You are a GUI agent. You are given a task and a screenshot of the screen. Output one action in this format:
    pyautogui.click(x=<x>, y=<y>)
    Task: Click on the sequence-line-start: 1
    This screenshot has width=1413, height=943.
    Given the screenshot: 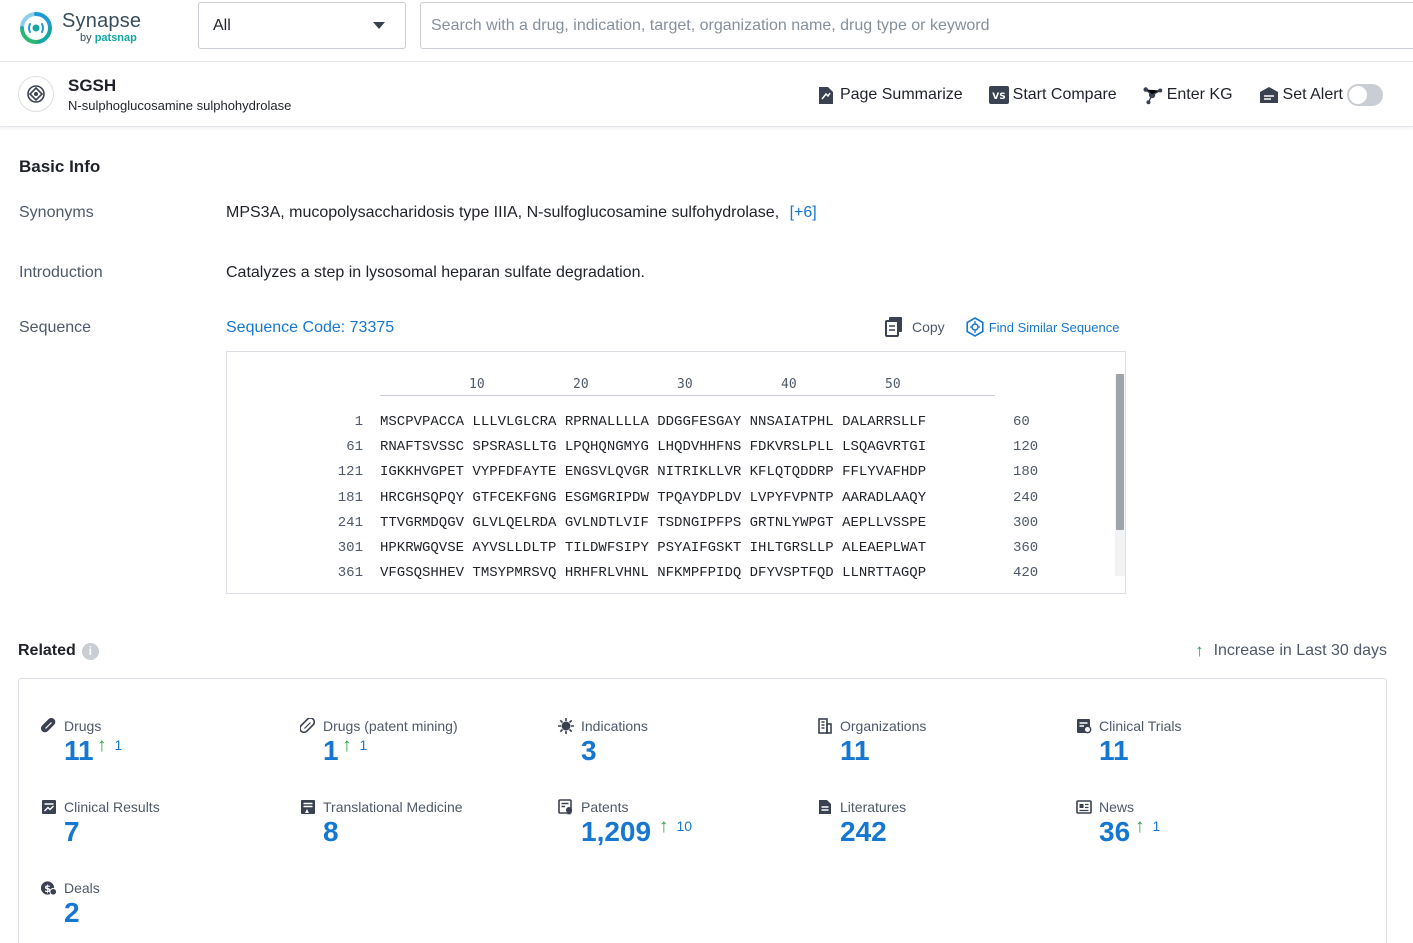 What is the action you would take?
    pyautogui.click(x=359, y=422)
    